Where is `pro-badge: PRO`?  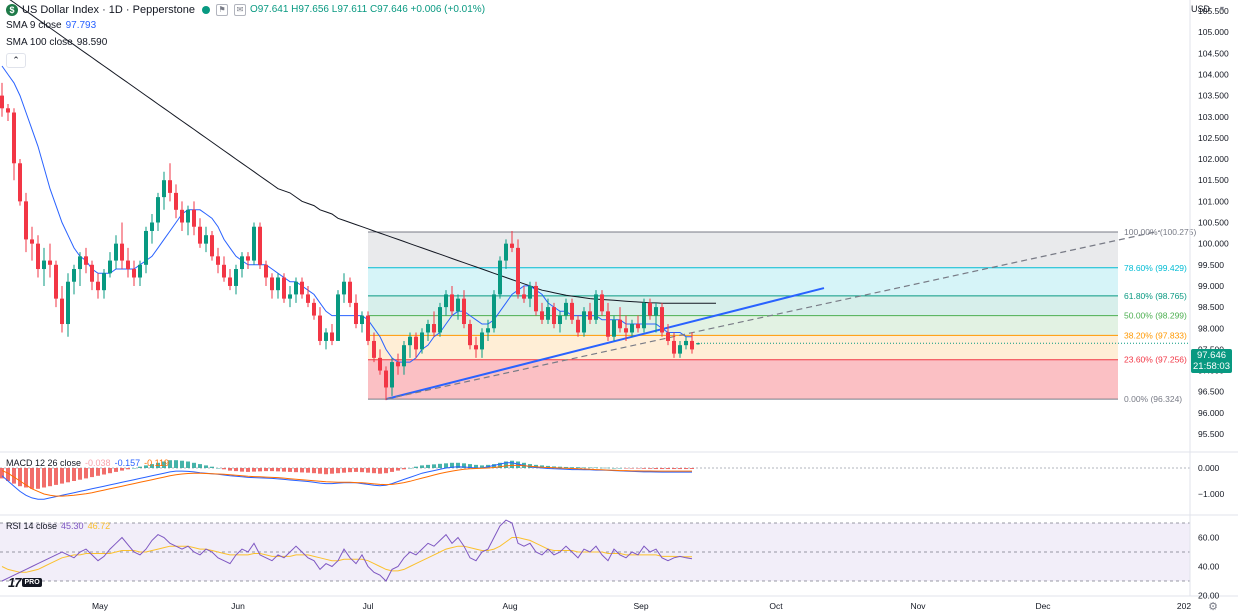 pro-badge: PRO is located at coordinates (32, 582).